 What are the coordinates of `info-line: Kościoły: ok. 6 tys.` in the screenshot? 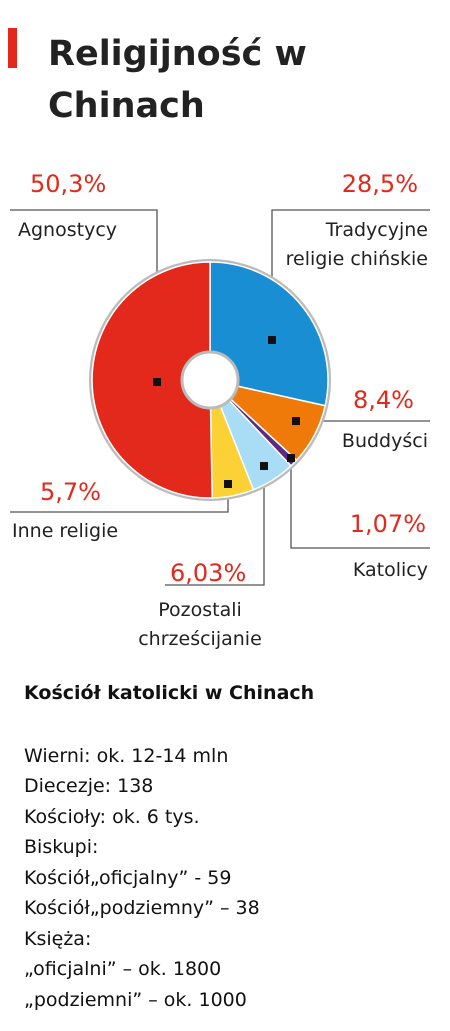 It's located at (112, 816).